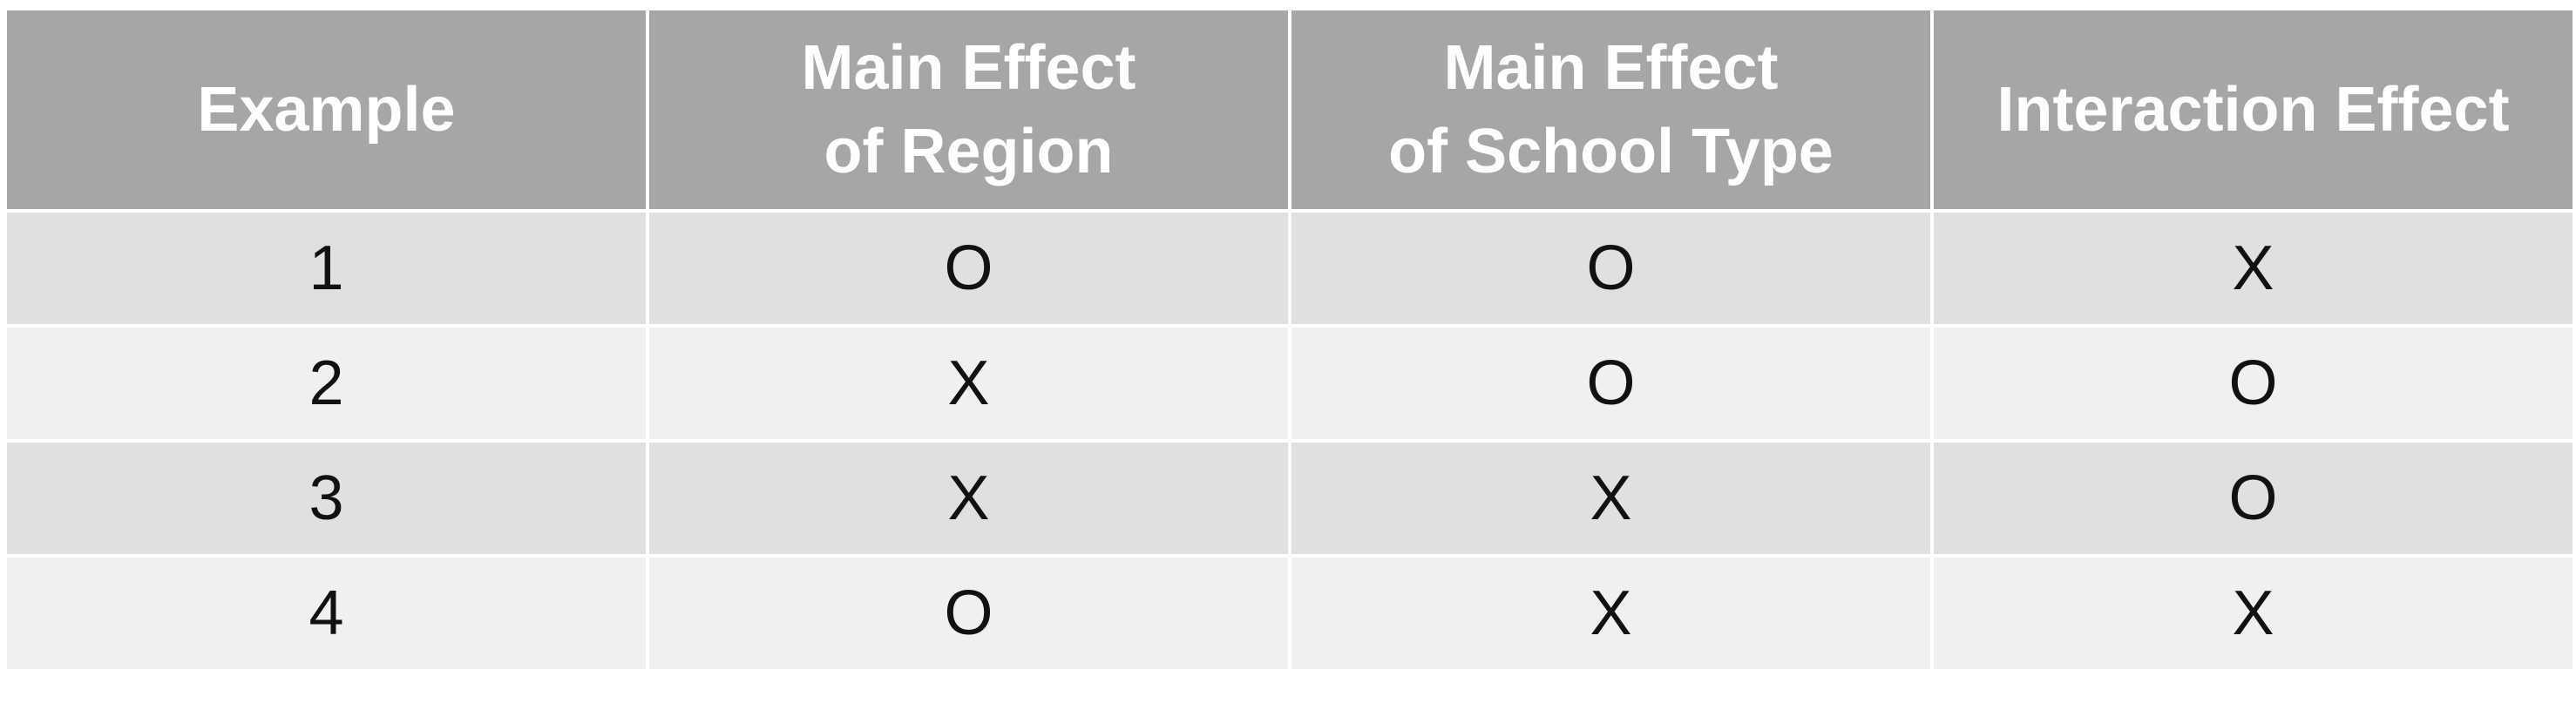 Image resolution: width=2576 pixels, height=710 pixels. What do you see at coordinates (327, 383) in the screenshot?
I see `cell-example: 2` at bounding box center [327, 383].